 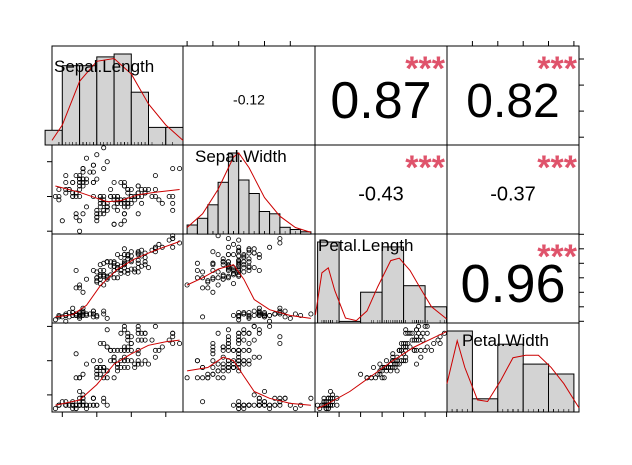 I want to click on significance-stars: ***, so click(x=425, y=168).